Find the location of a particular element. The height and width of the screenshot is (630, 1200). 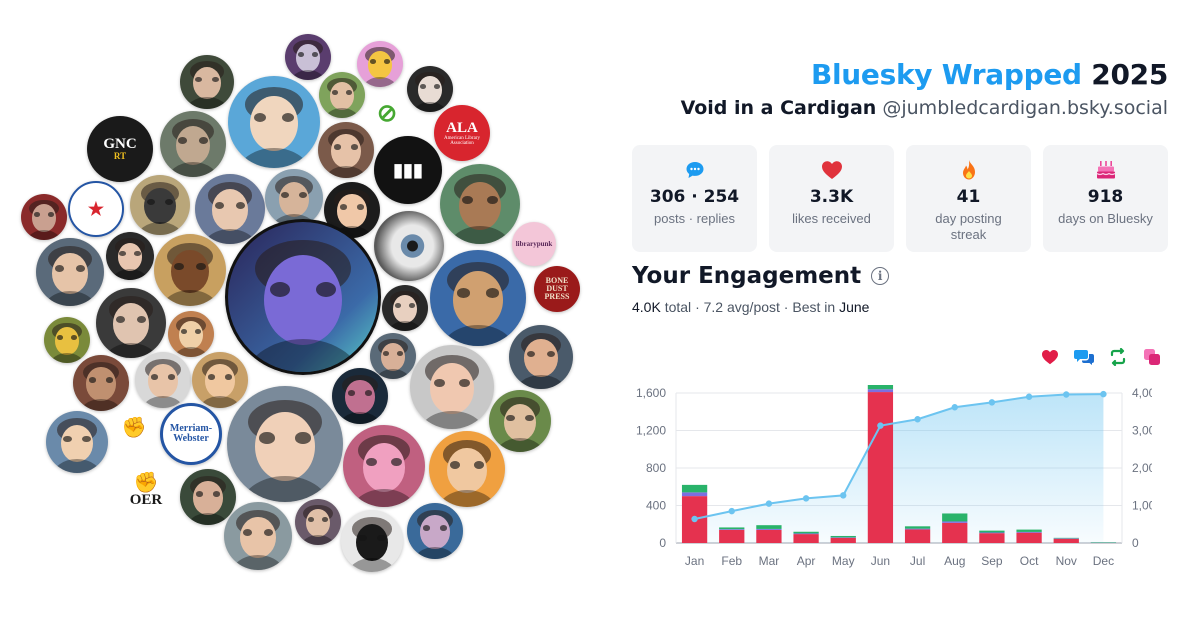

avatar: librarypunk is located at coordinates (534, 244).